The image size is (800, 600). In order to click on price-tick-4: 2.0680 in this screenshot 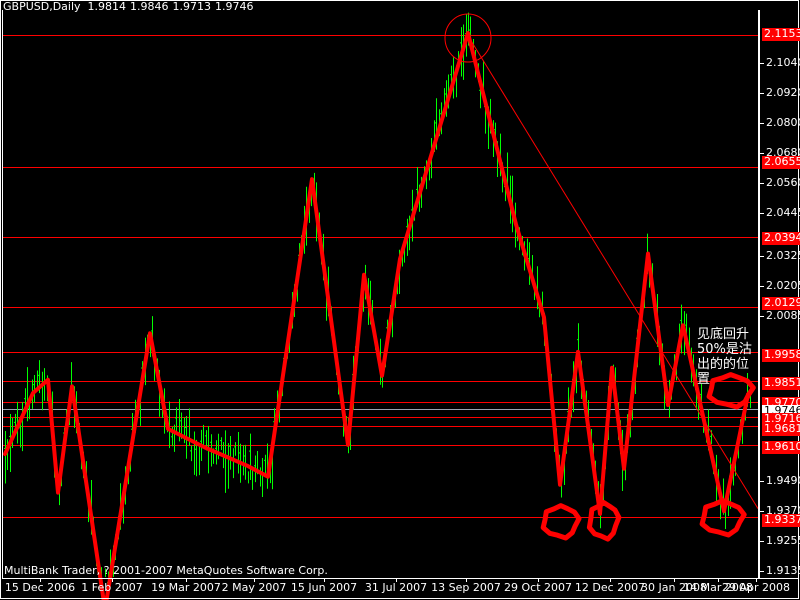, I will do `click(783, 152)`.